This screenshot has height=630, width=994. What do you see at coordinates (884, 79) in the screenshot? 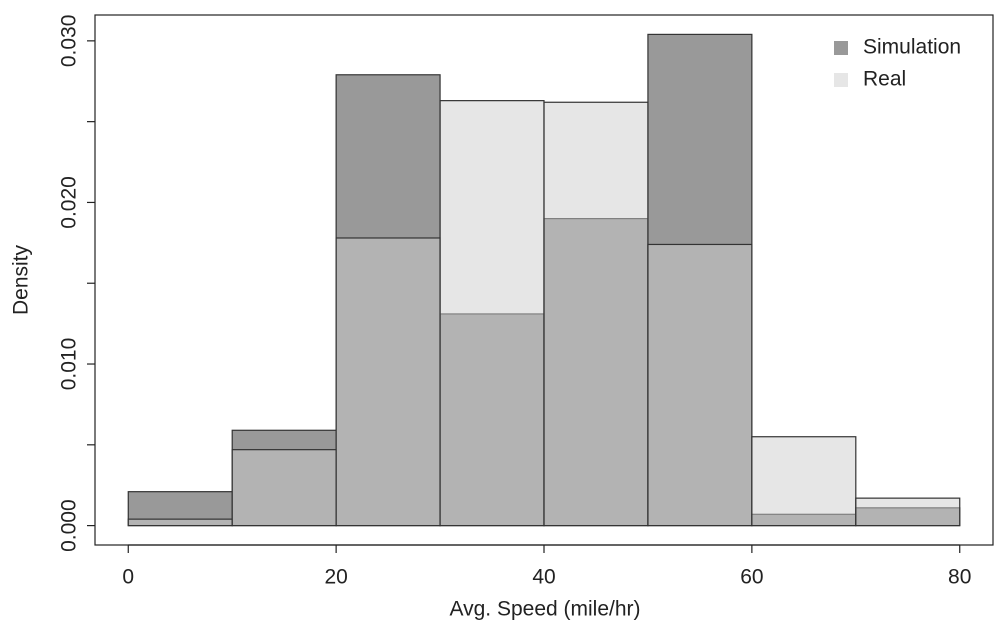
I see `legend-label: Real` at bounding box center [884, 79].